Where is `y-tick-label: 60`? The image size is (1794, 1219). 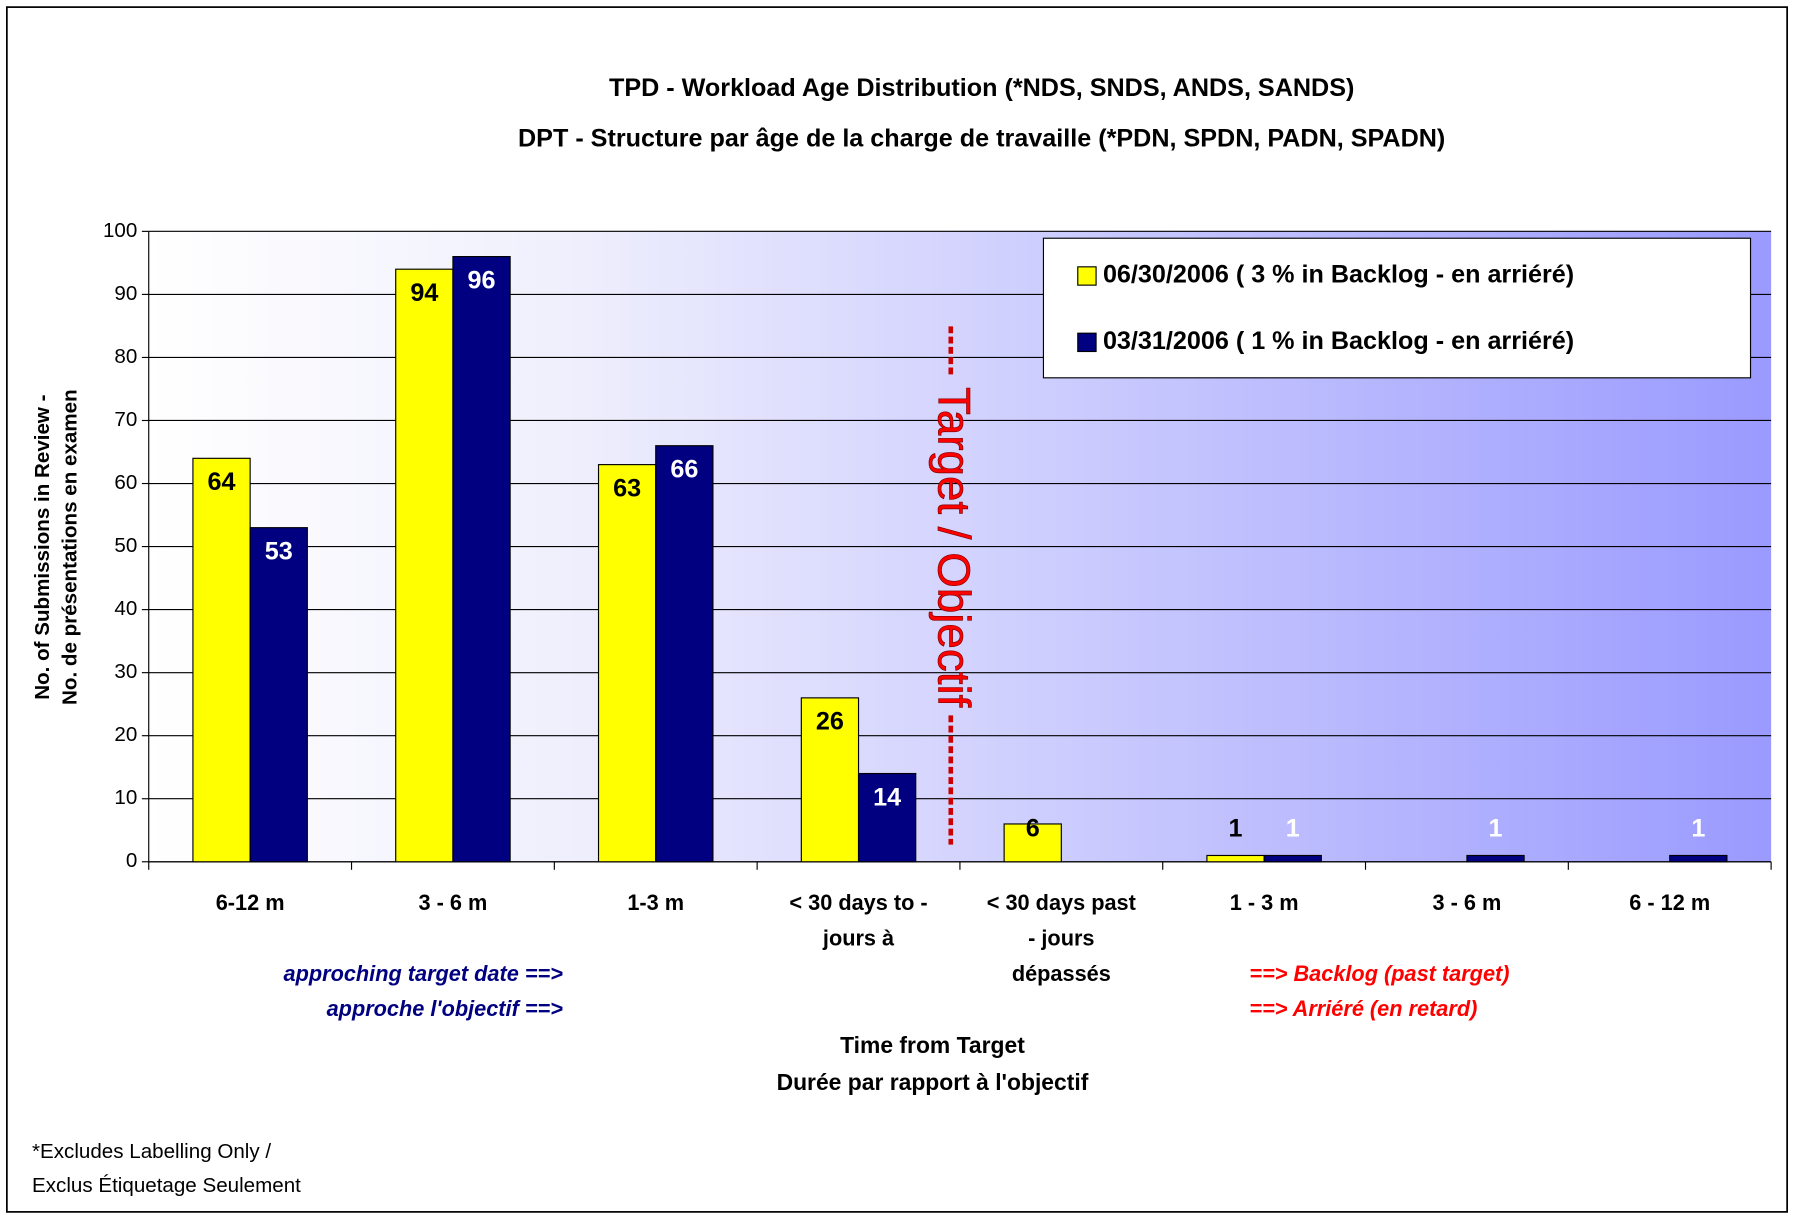
y-tick-label: 60 is located at coordinates (125, 482).